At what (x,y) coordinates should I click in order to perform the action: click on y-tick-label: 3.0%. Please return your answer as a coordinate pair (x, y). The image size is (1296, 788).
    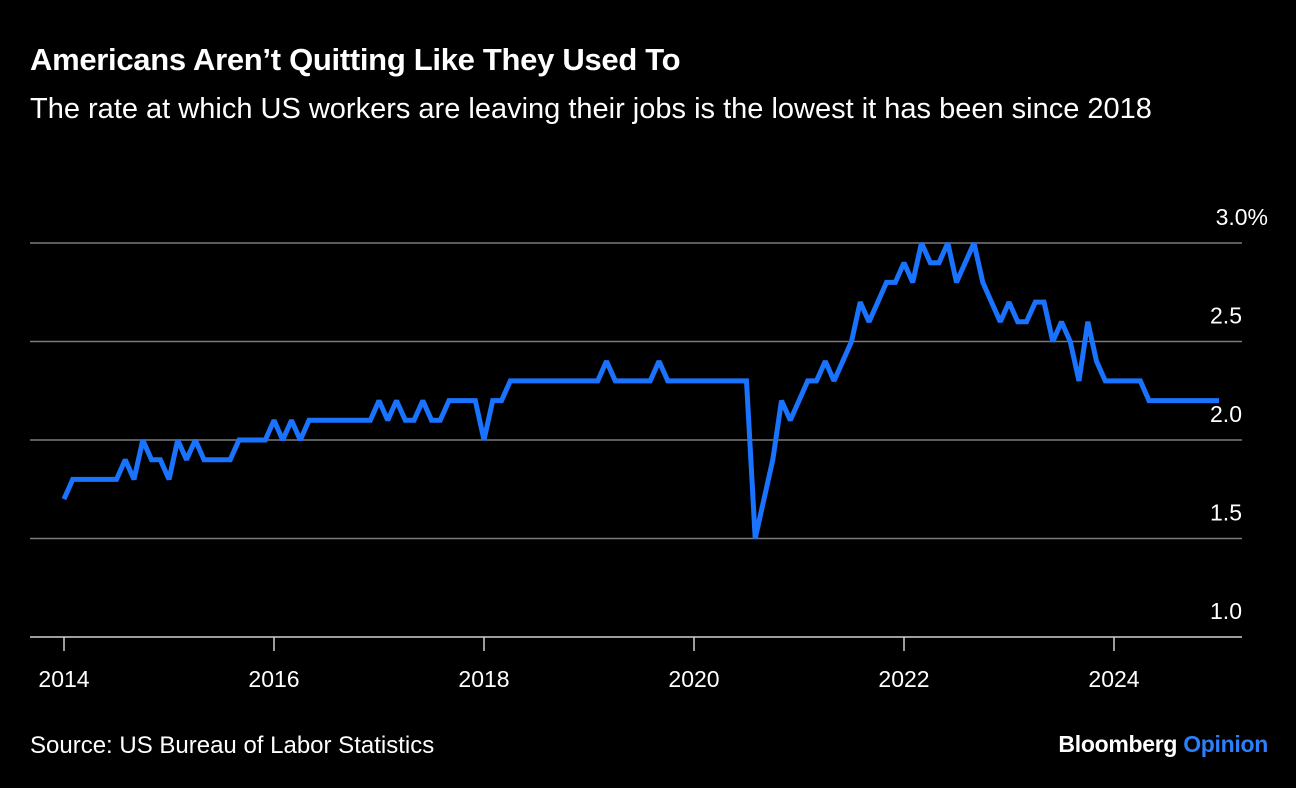
    Looking at the image, I should click on (1242, 217).